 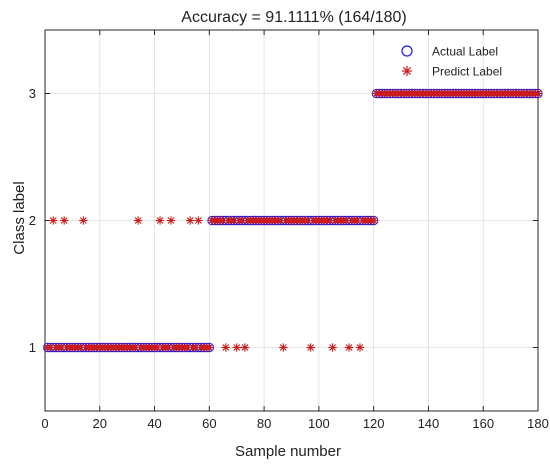 I want to click on y-tick-label: 2, so click(x=32, y=220).